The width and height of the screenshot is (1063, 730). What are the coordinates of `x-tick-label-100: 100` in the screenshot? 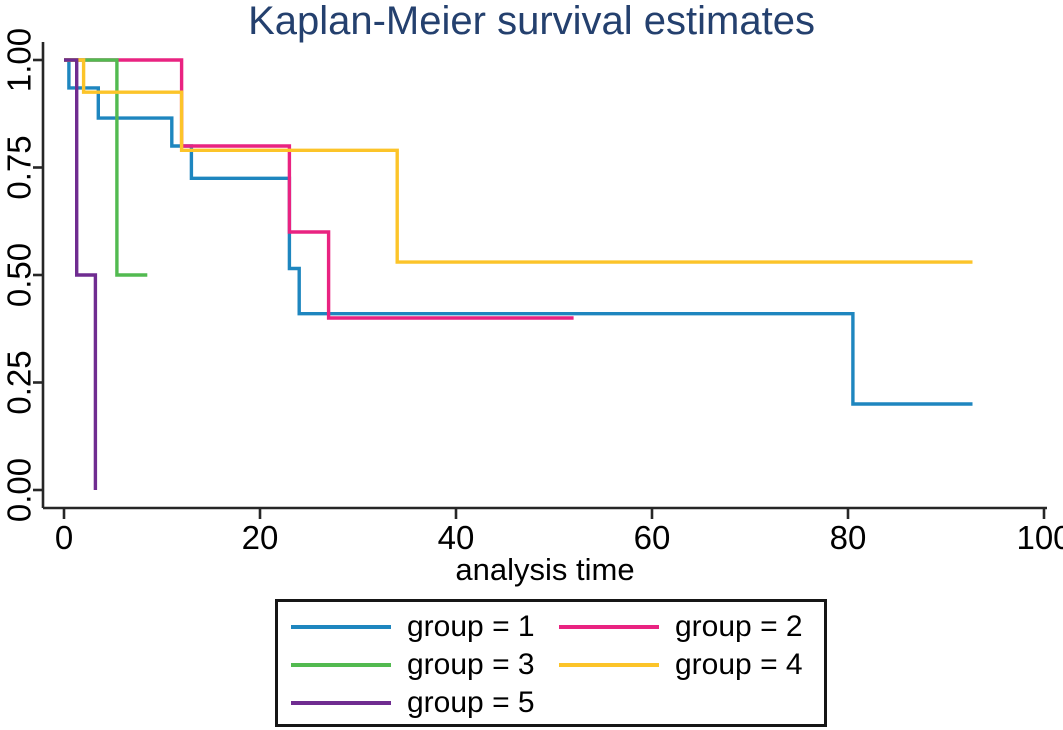 It's located at (1039, 537).